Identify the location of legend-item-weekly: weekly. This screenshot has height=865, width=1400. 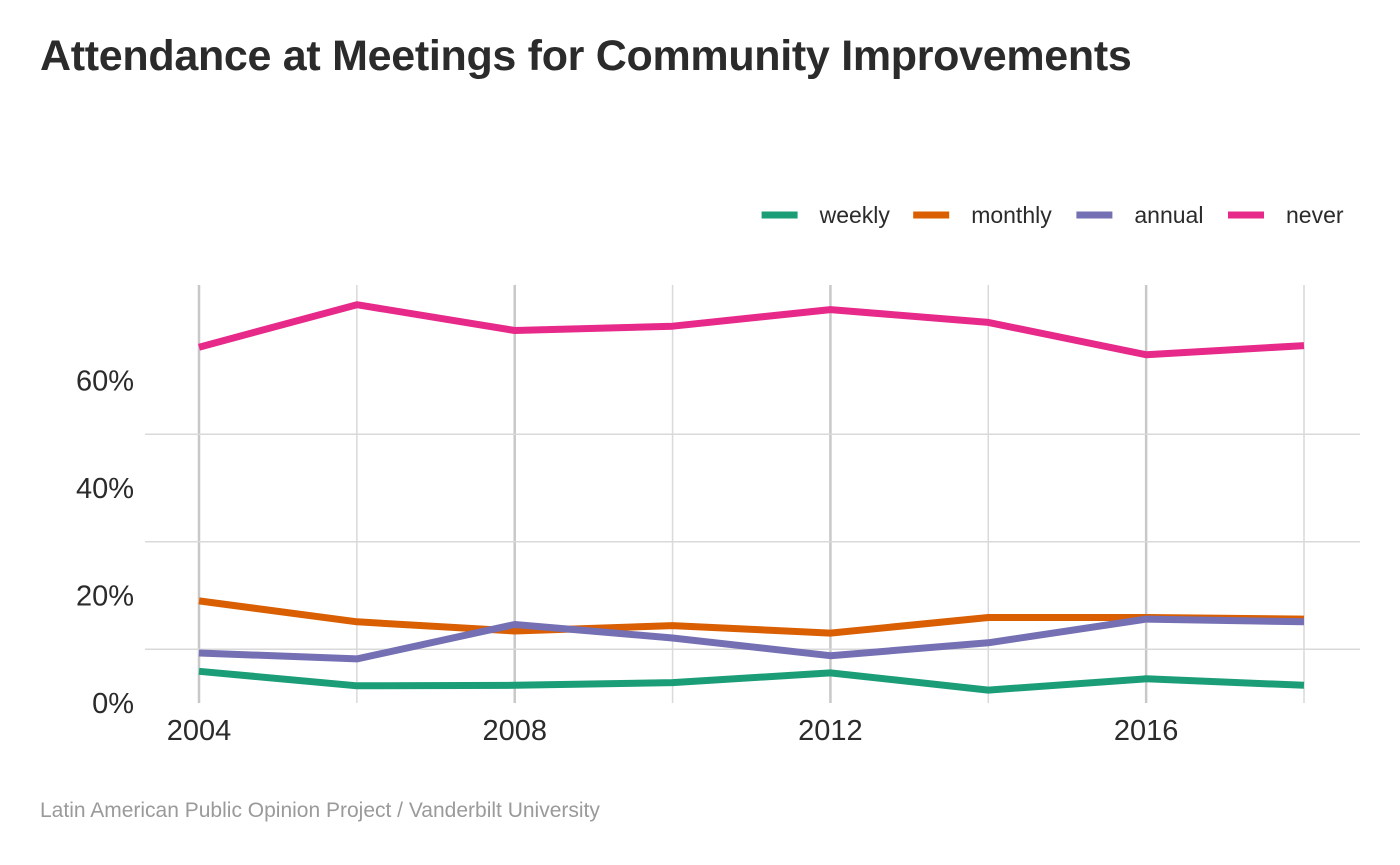
(826, 215).